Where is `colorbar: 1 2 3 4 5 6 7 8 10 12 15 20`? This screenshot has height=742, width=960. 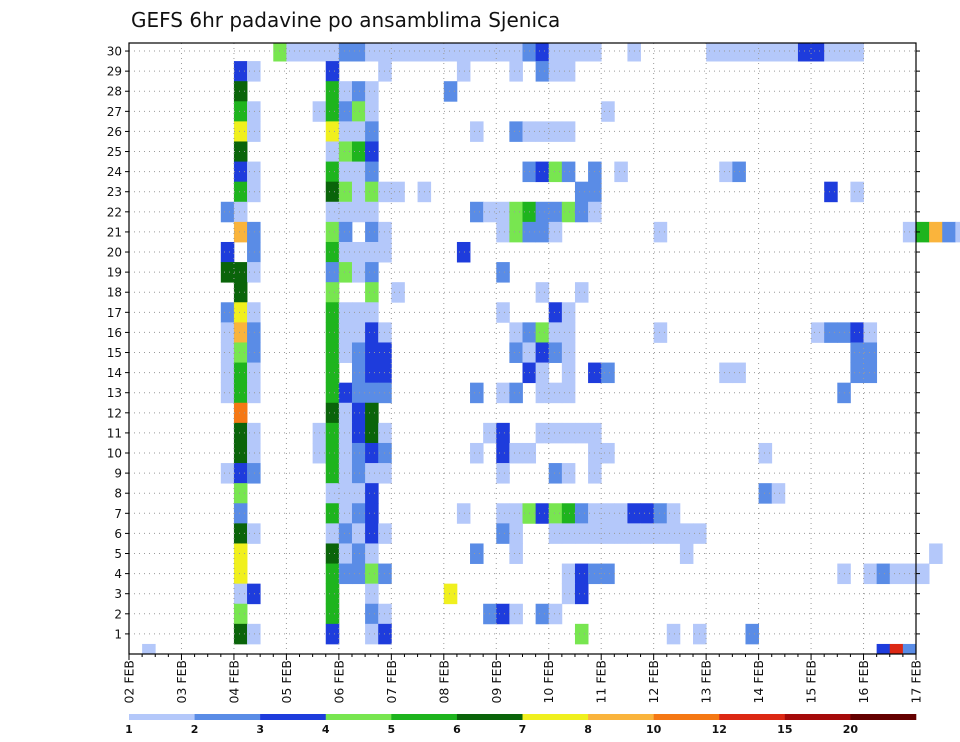
colorbar: 1 2 3 4 5 6 7 8 10 12 15 20 is located at coordinates (521, 725).